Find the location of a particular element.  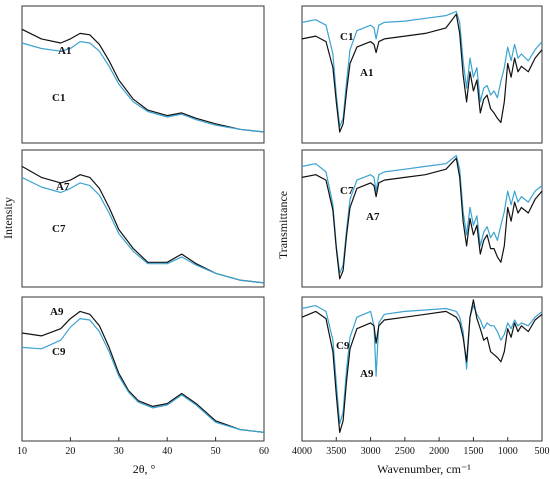

ftir-top-frame is located at coordinates (422, 74).